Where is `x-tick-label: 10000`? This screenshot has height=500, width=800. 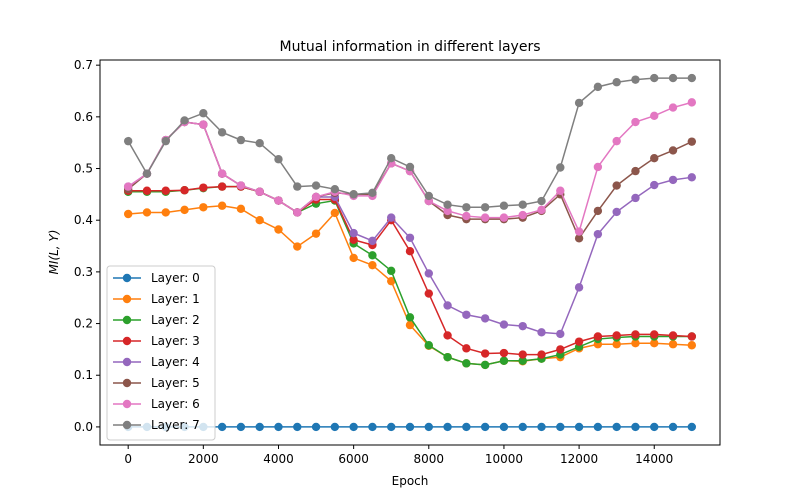 x-tick-label: 10000 is located at coordinates (504, 459).